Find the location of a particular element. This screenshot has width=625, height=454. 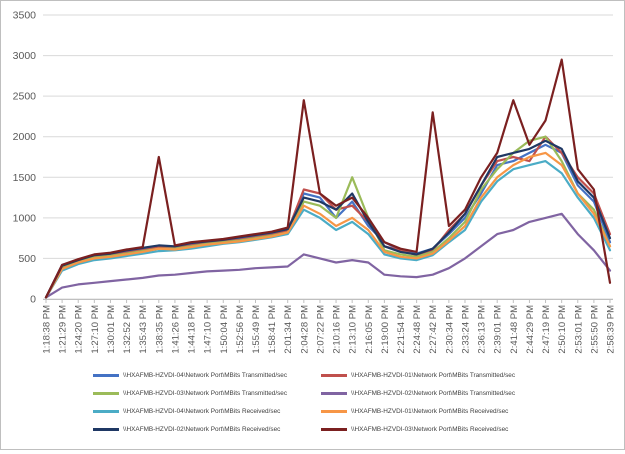

x-tick-label: 1:38:35 PM is located at coordinates (159, 329).